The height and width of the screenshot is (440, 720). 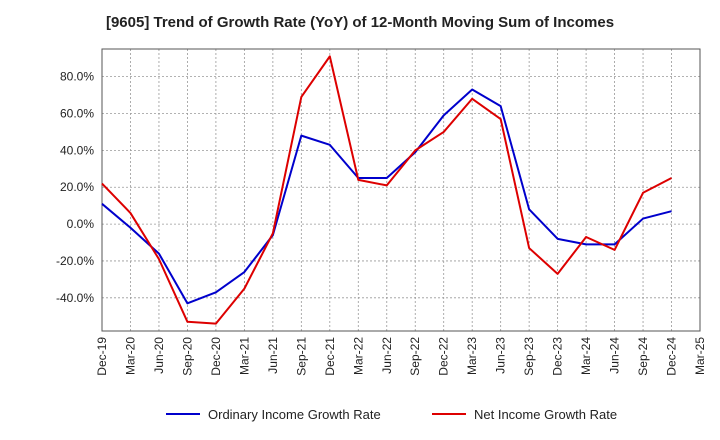 I want to click on x-tick-label: Sep-20, so click(x=187, y=356).